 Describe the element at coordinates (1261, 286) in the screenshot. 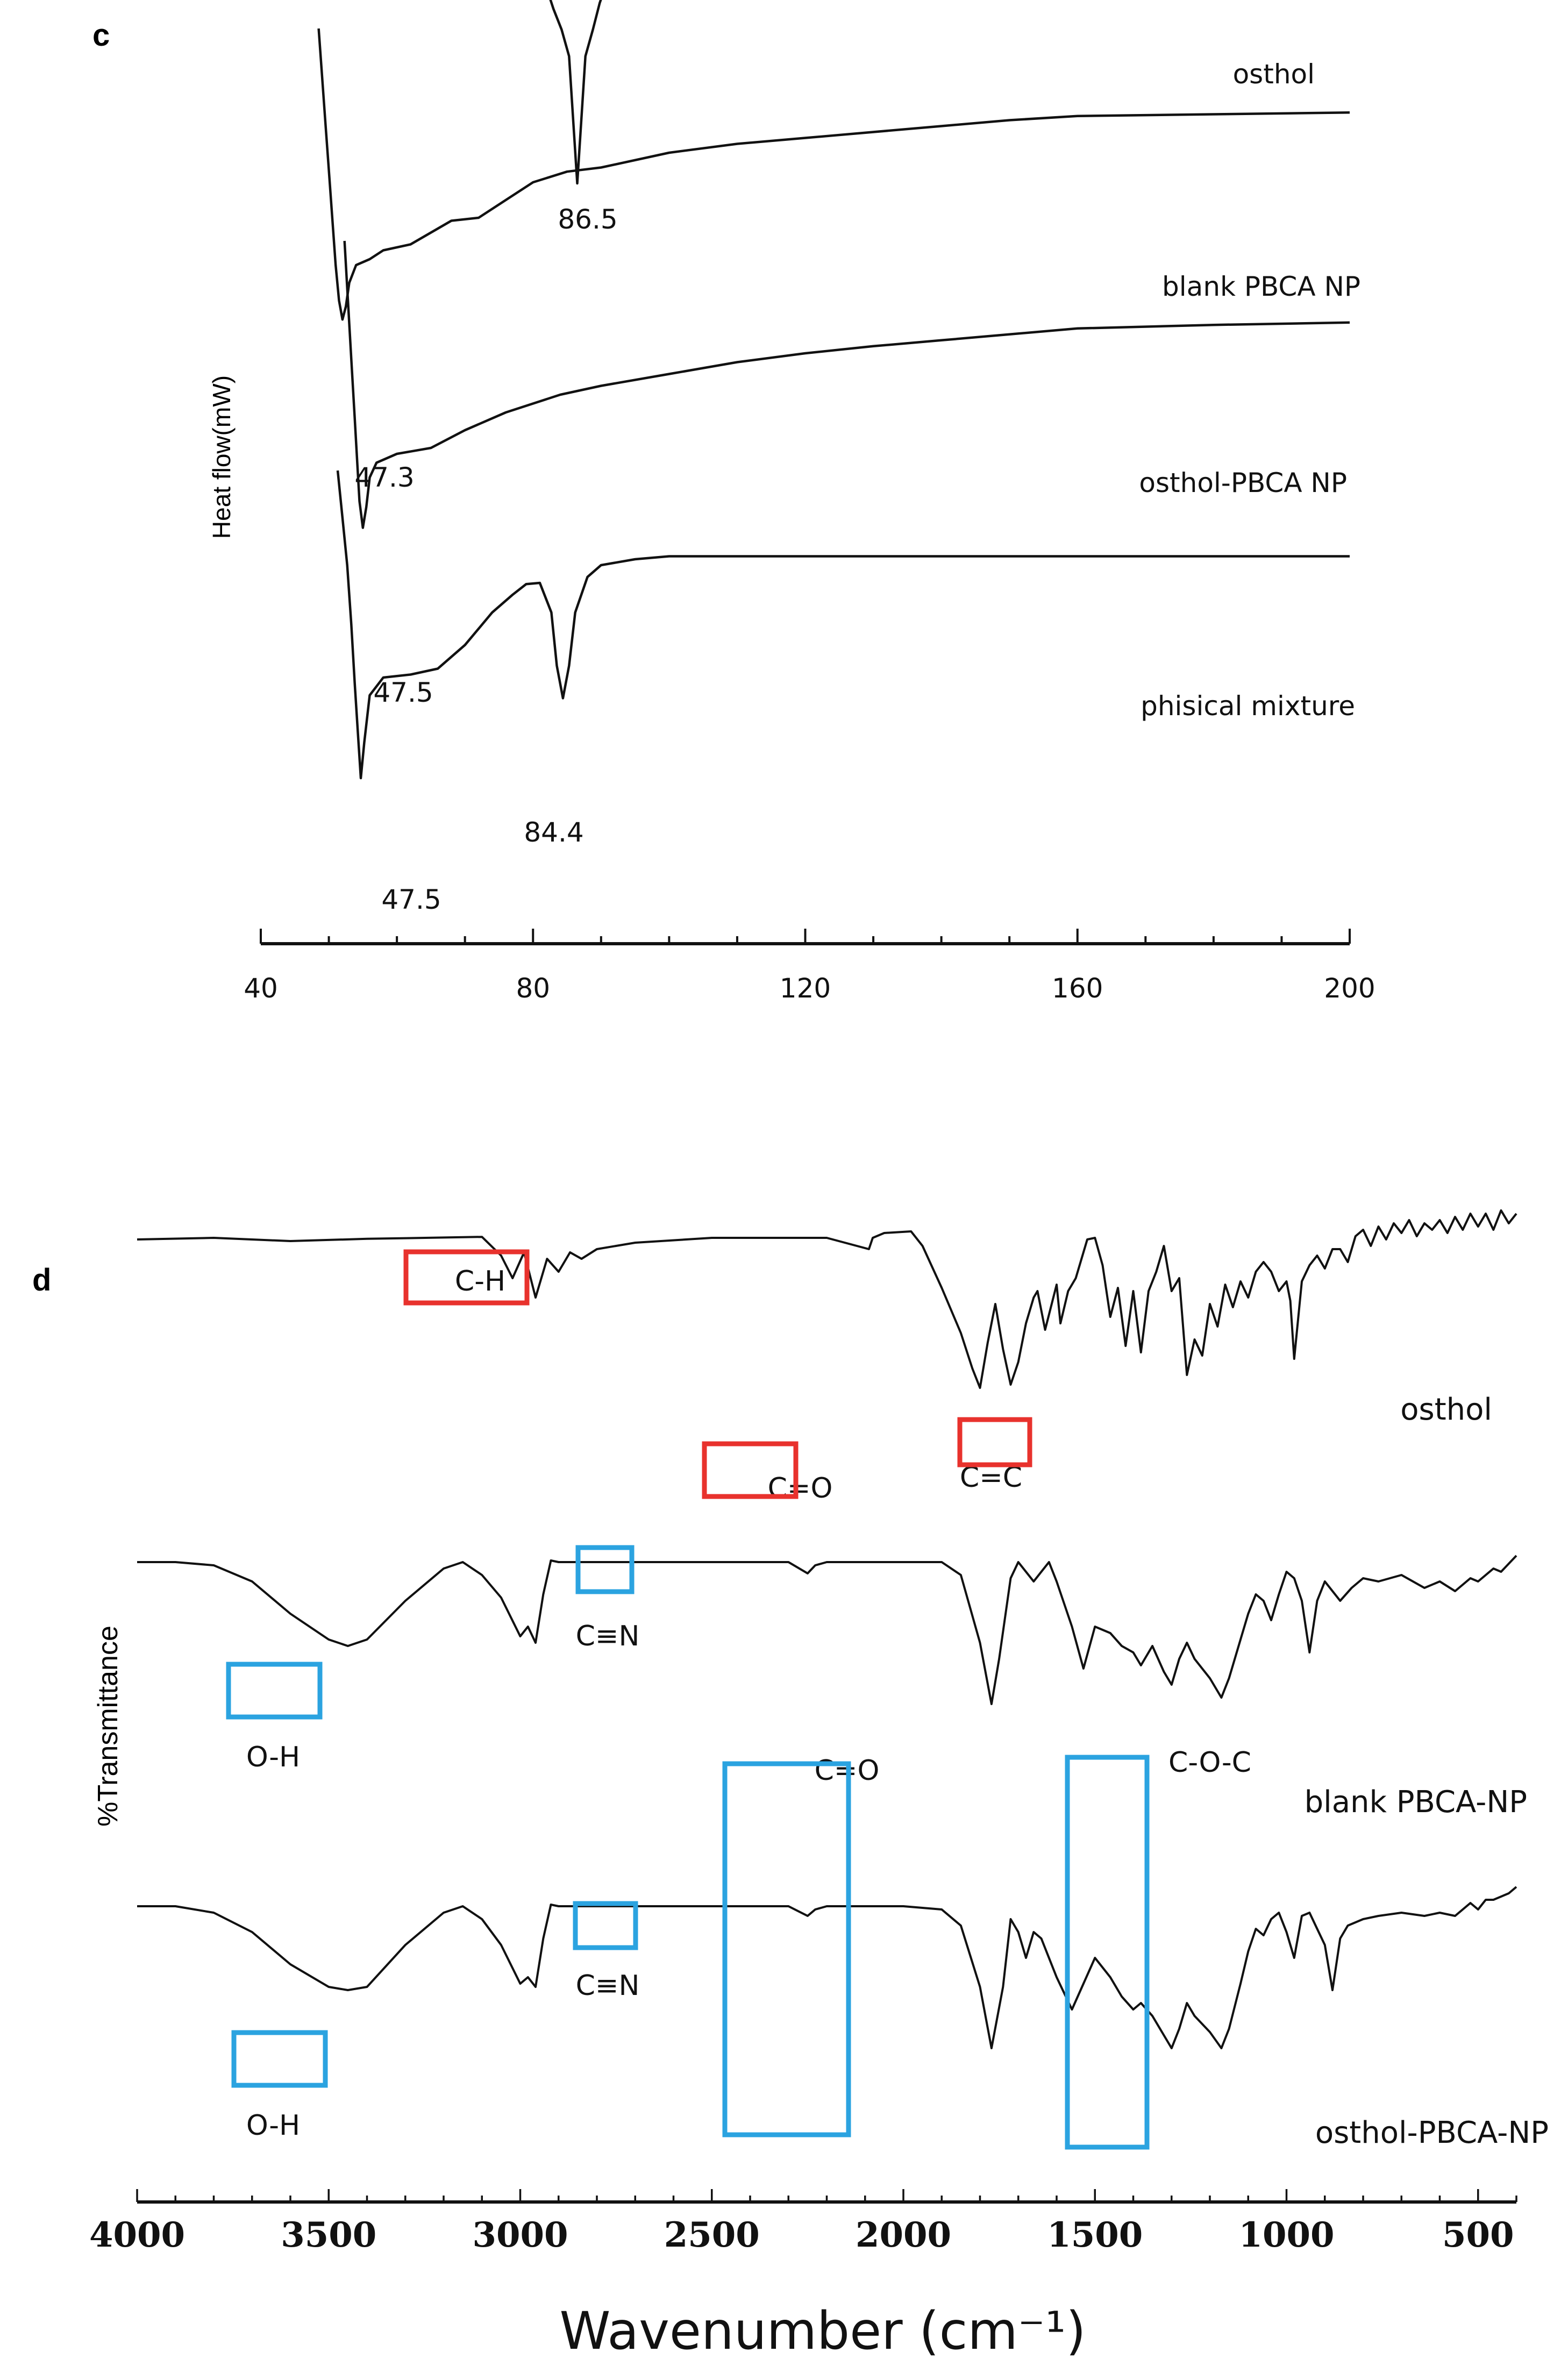

I see `legend-label-blank-pbca-np: blank PBCA NP` at that location.